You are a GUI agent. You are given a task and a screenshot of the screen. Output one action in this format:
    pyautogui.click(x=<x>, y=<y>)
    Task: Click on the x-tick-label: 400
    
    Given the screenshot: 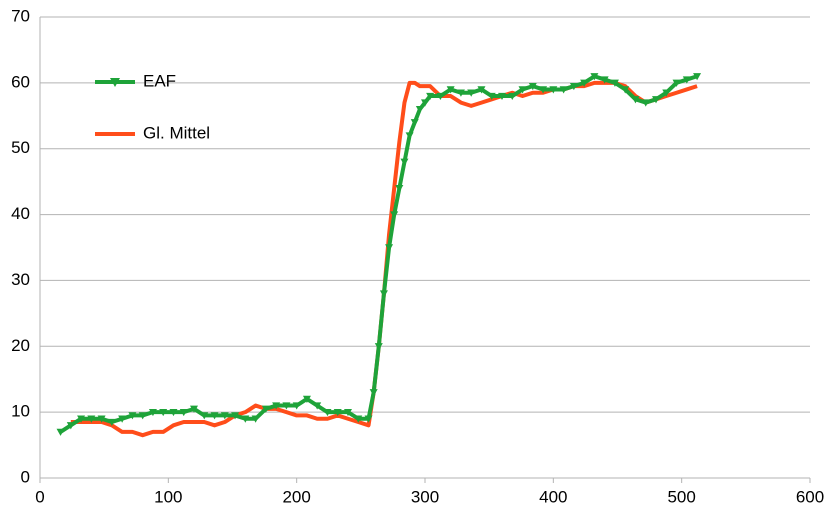 What is the action you would take?
    pyautogui.click(x=553, y=496)
    